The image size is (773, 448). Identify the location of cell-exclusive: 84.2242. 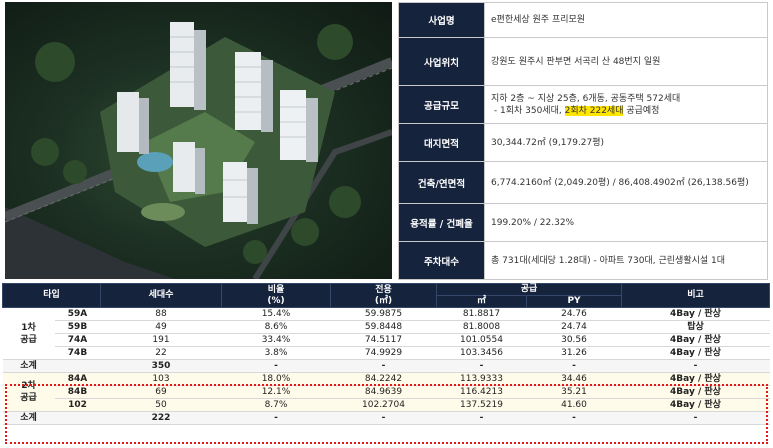
(383, 379).